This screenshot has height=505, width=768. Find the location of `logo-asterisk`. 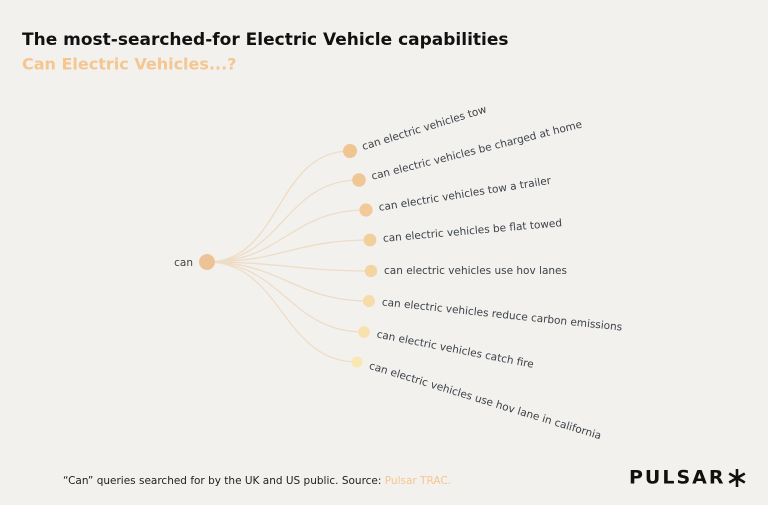

logo-asterisk is located at coordinates (737, 478).